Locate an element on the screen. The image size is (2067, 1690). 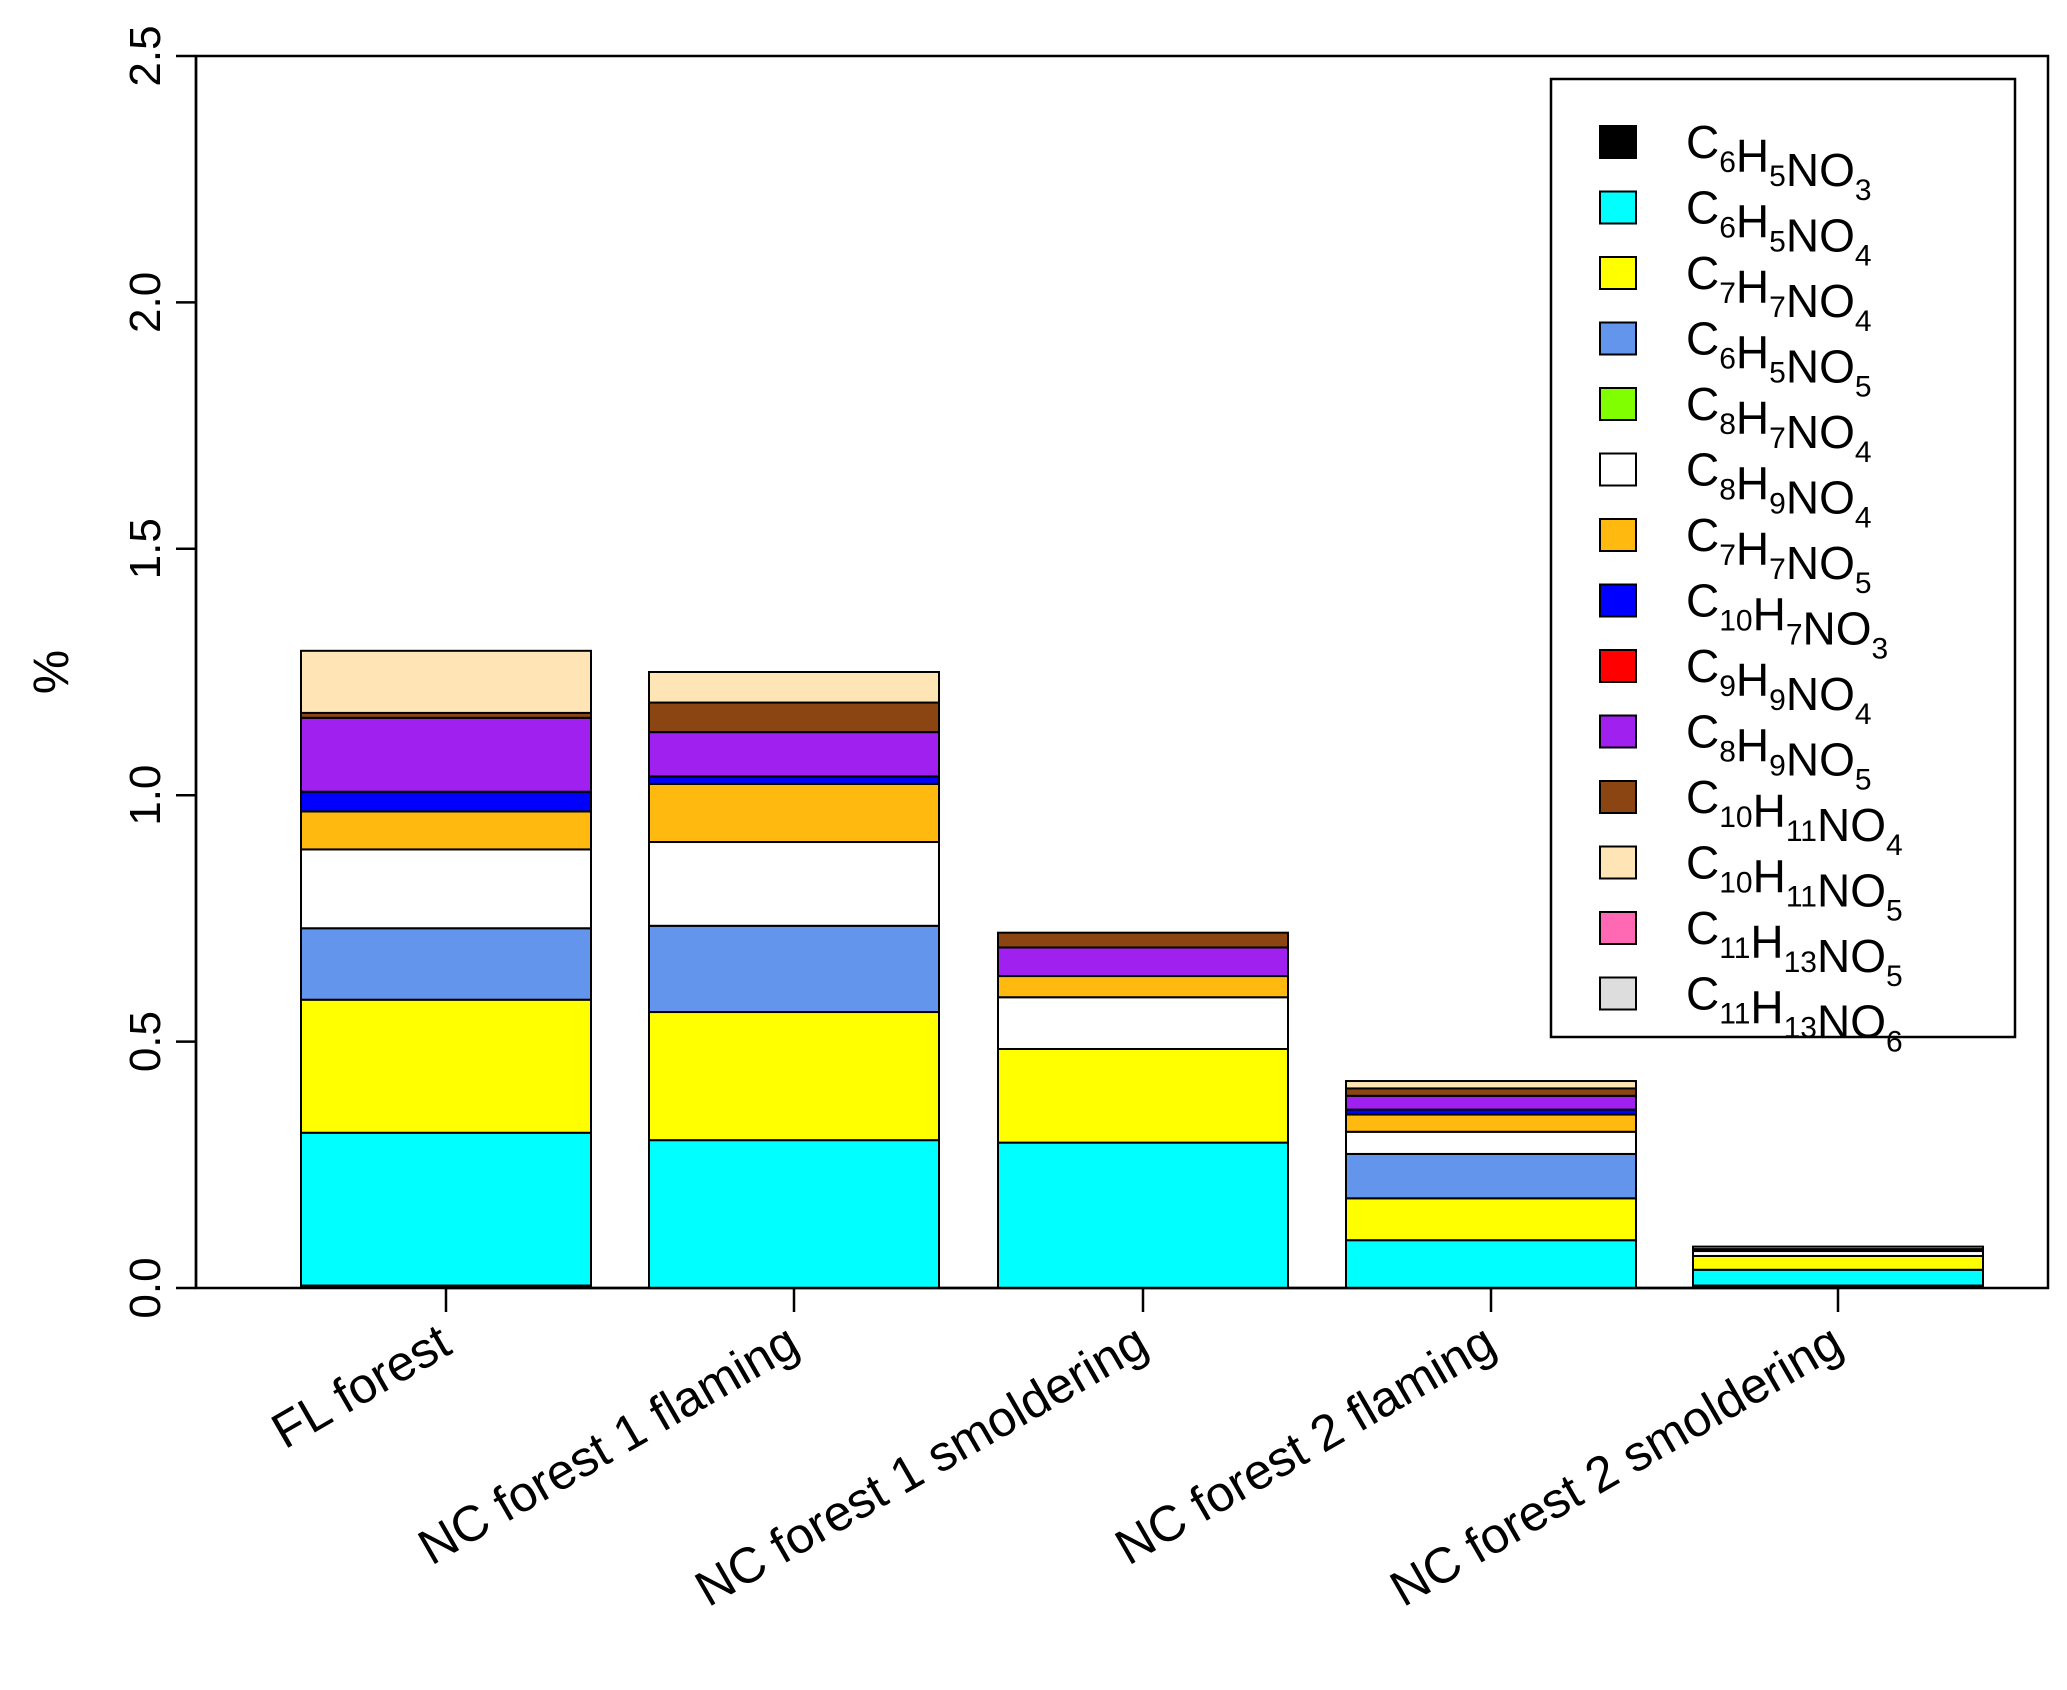
legend-item: C8H9NO5 is located at coordinates (1735, 751).